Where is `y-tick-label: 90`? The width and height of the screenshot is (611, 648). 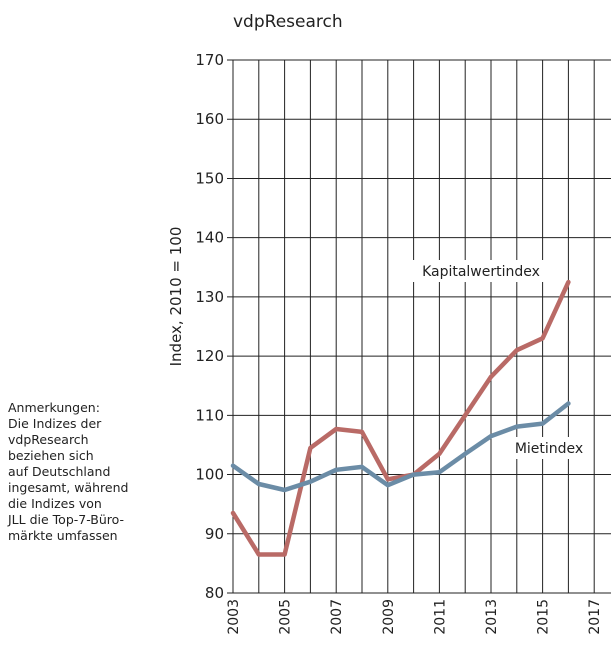
y-tick-label: 90 is located at coordinates (214, 534).